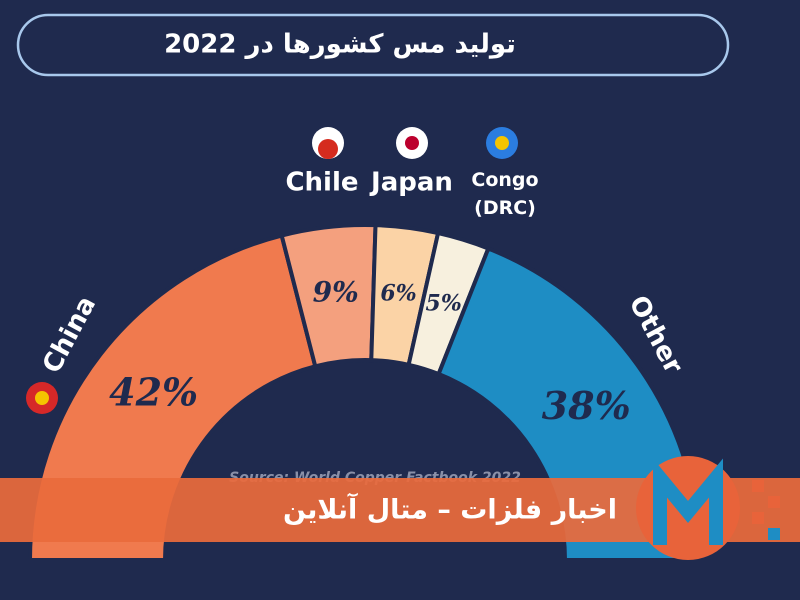  What do you see at coordinates (708, 508) in the screenshot?
I see `logo` at bounding box center [708, 508].